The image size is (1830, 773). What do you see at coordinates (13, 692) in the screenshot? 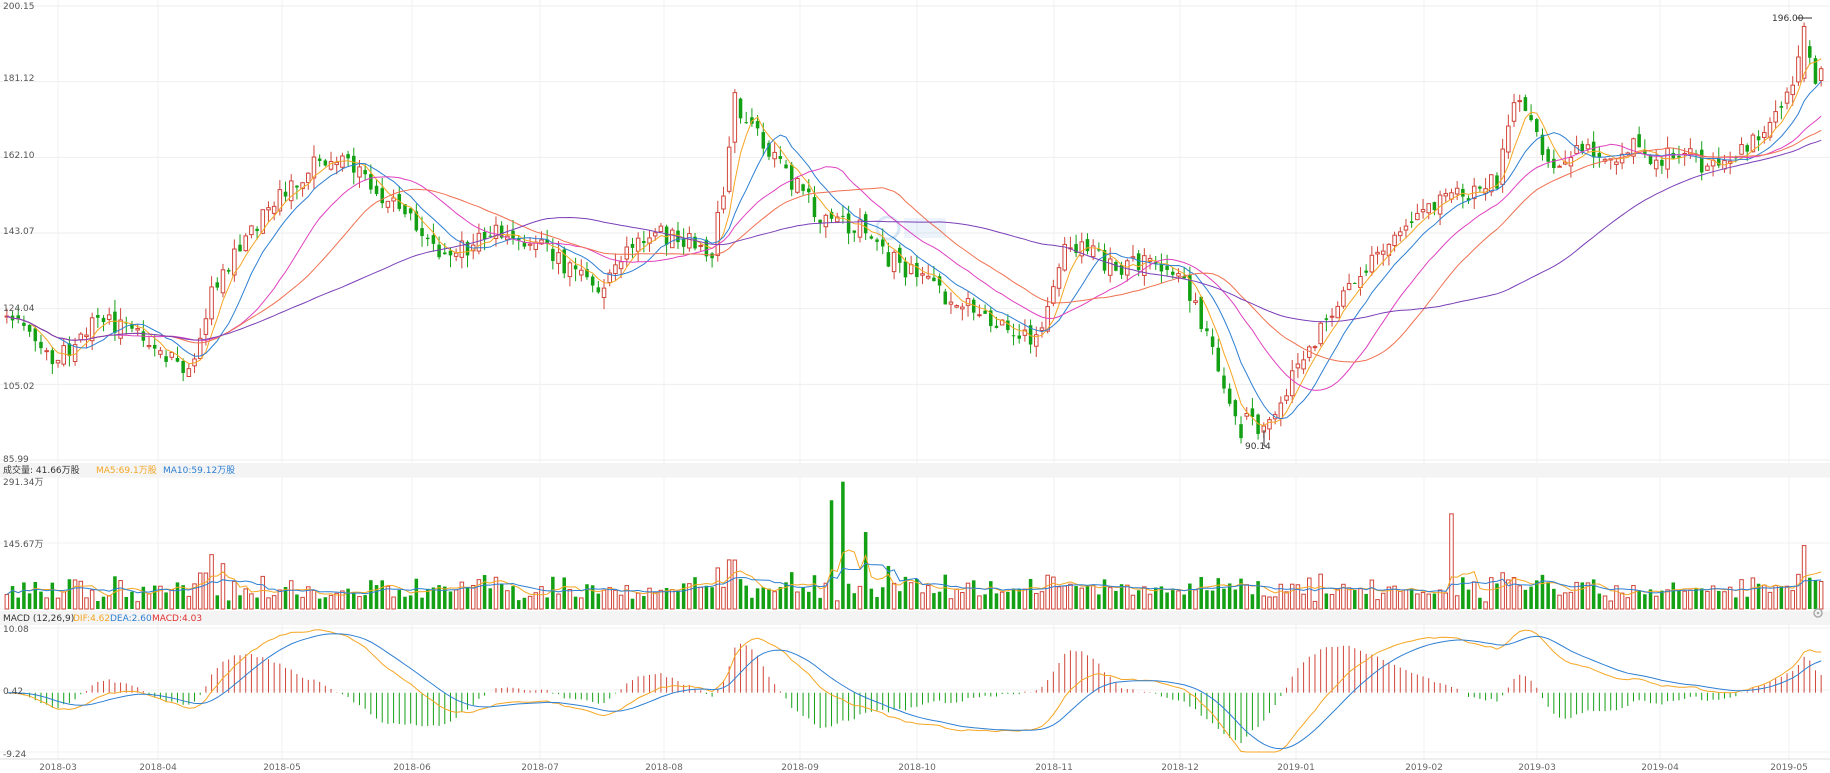
I see `macd-tick: 0.42` at bounding box center [13, 692].